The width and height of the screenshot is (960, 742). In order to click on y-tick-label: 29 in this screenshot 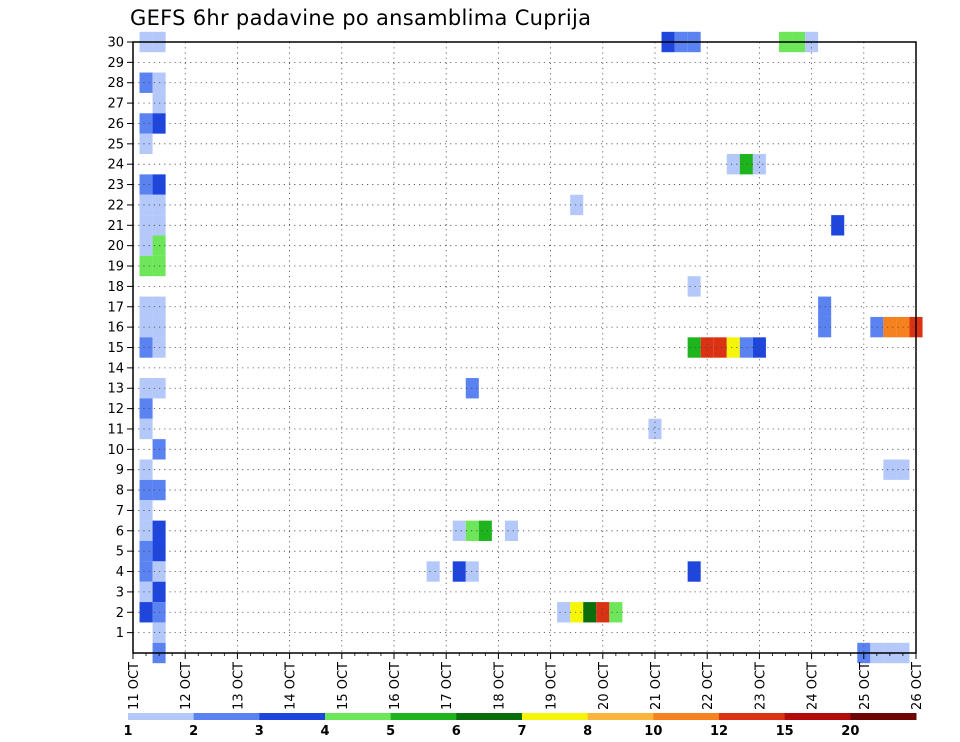, I will do `click(115, 63)`.